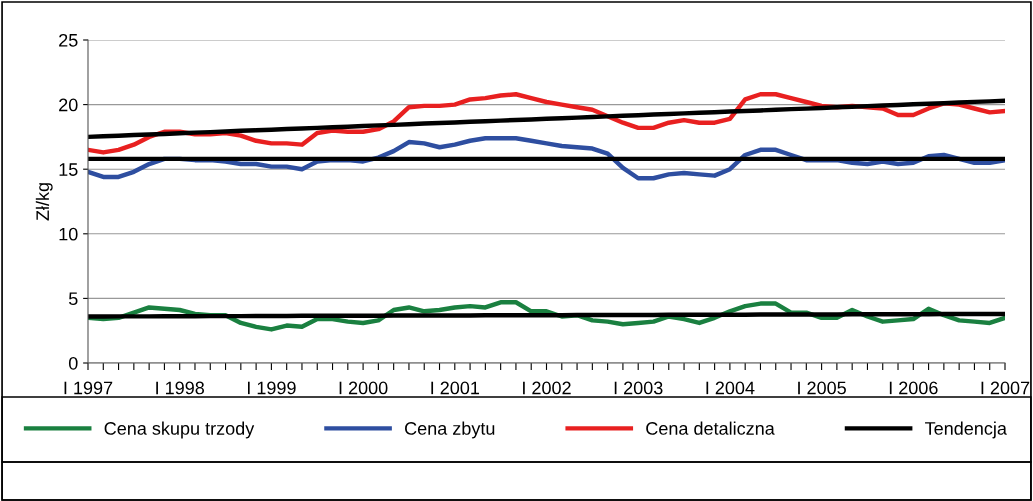  I want to click on legend-label: Cena detaliczna, so click(710, 428).